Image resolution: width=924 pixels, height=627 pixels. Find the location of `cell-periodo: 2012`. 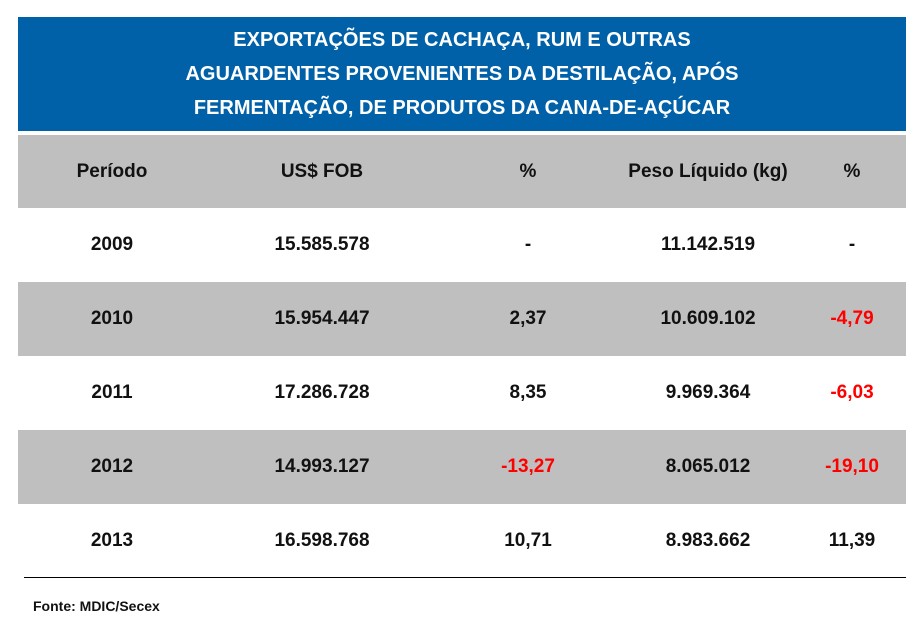

cell-periodo: 2012 is located at coordinates (112, 466).